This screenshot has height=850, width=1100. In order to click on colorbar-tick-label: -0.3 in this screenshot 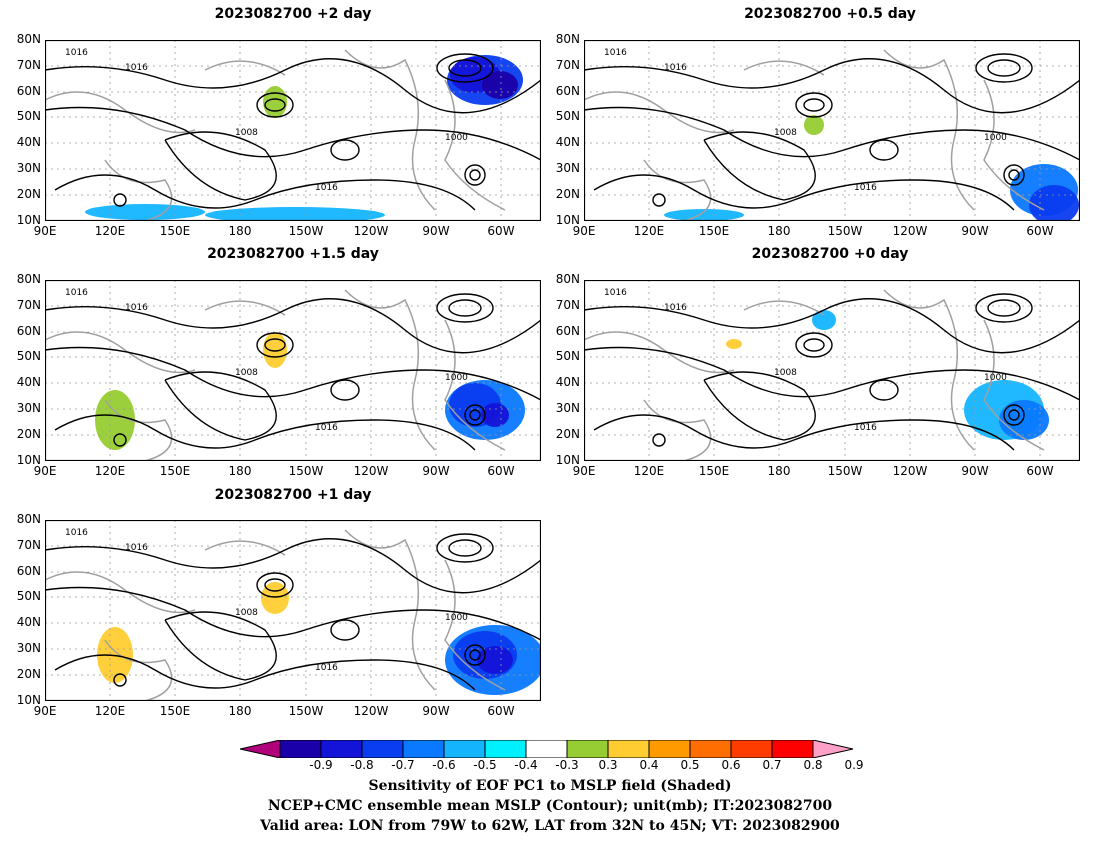, I will do `click(567, 765)`.